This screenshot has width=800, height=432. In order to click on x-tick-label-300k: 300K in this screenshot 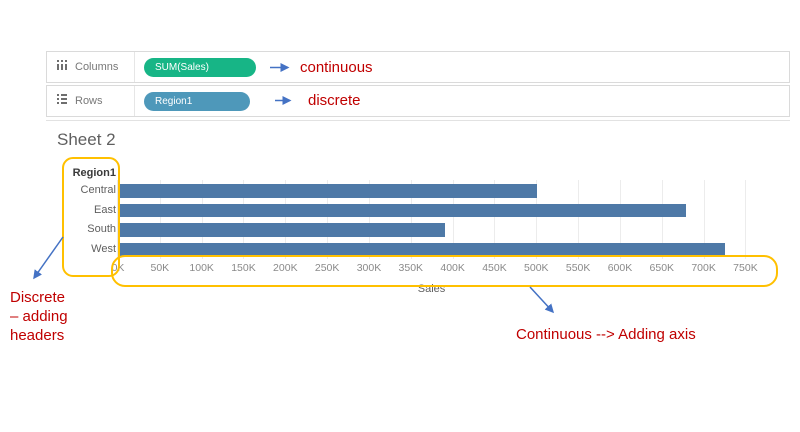, I will do `click(369, 268)`.